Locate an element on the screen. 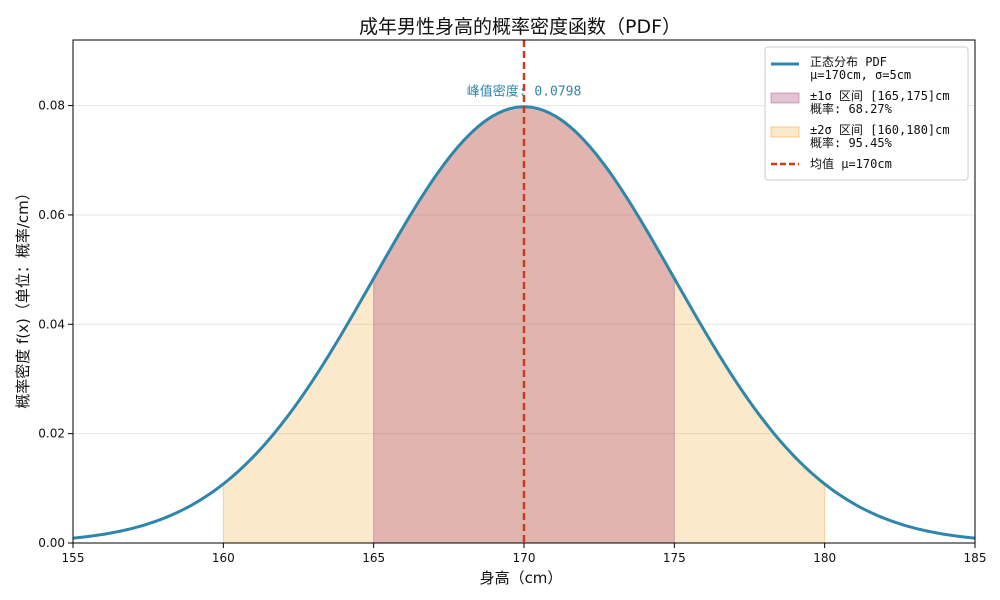 The image size is (1000, 600). legend-label-0-1: μ=170cm, σ=5cm is located at coordinates (860, 75).